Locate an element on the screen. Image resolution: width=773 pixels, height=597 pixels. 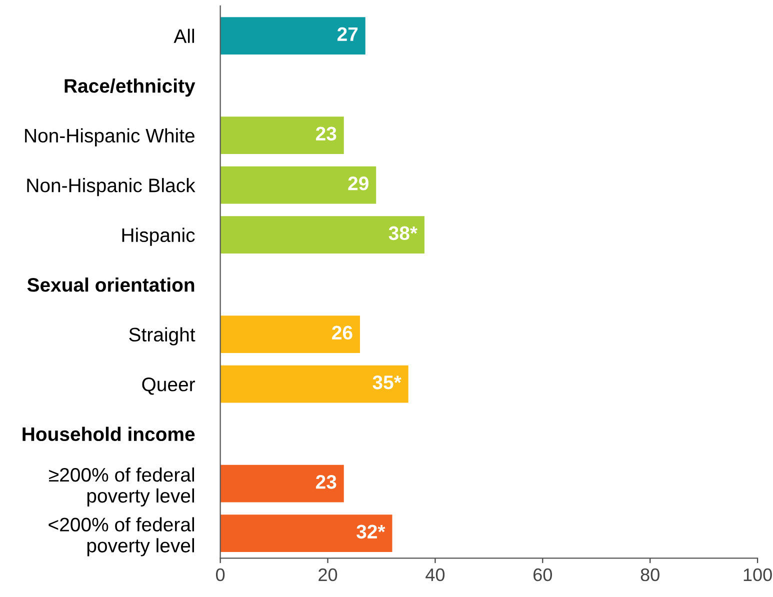
y-tick-label: Hispanic is located at coordinates (158, 237).